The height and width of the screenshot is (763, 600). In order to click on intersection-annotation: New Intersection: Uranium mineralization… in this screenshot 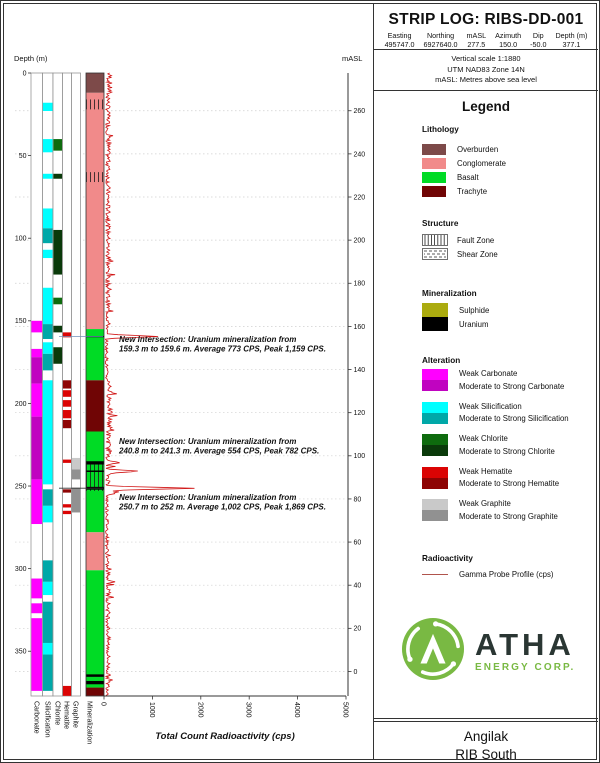, I will do `click(218, 446)`.